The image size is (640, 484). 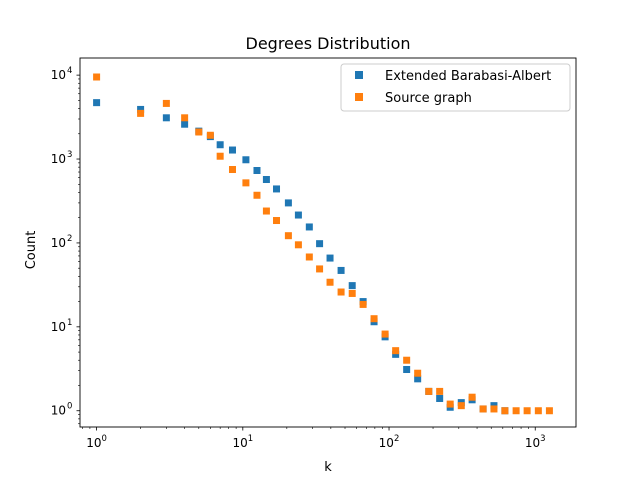 What do you see at coordinates (242, 442) in the screenshot?
I see `x-tick-label-1: 10¹` at bounding box center [242, 442].